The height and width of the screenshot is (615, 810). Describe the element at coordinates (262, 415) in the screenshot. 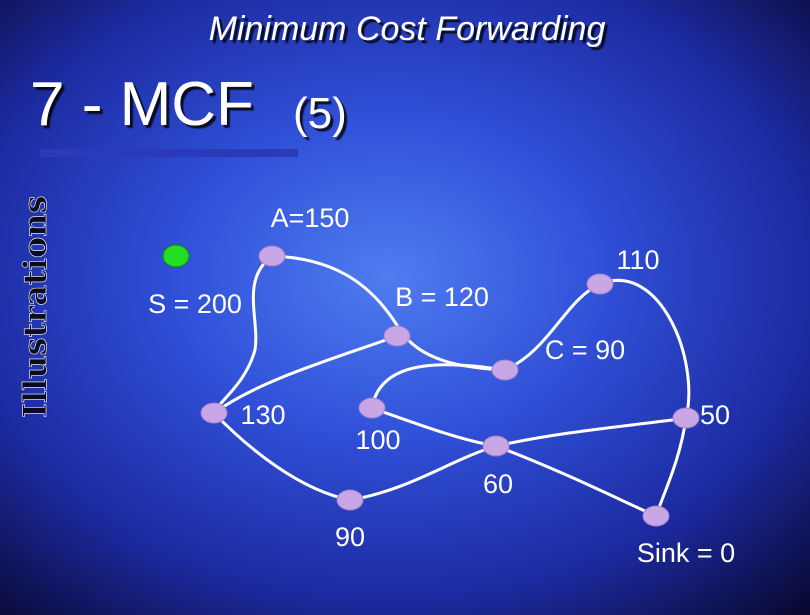

I see `node-label: 130` at that location.